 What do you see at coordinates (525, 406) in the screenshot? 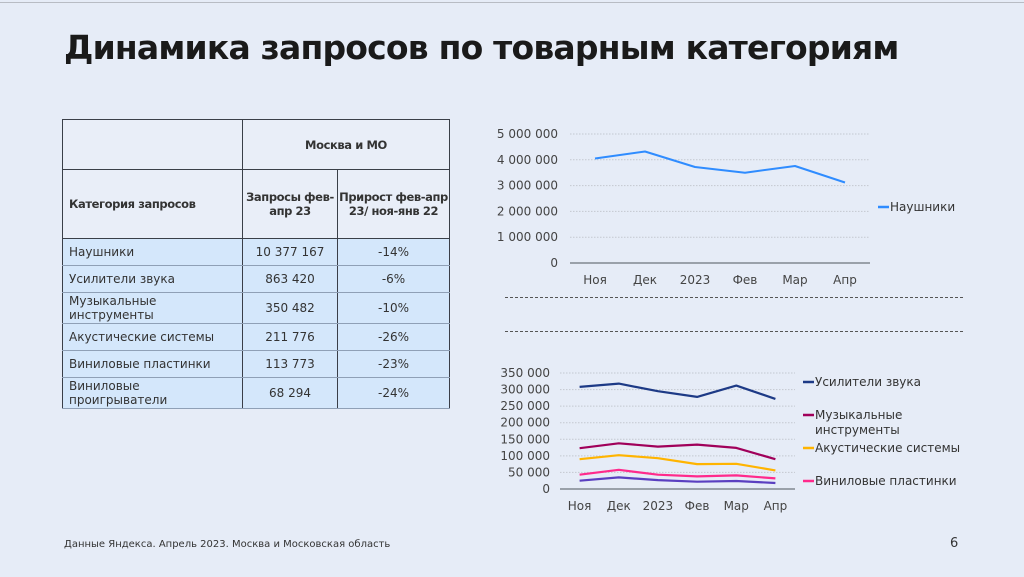
I see `y-tick-label: 250 000` at bounding box center [525, 406].